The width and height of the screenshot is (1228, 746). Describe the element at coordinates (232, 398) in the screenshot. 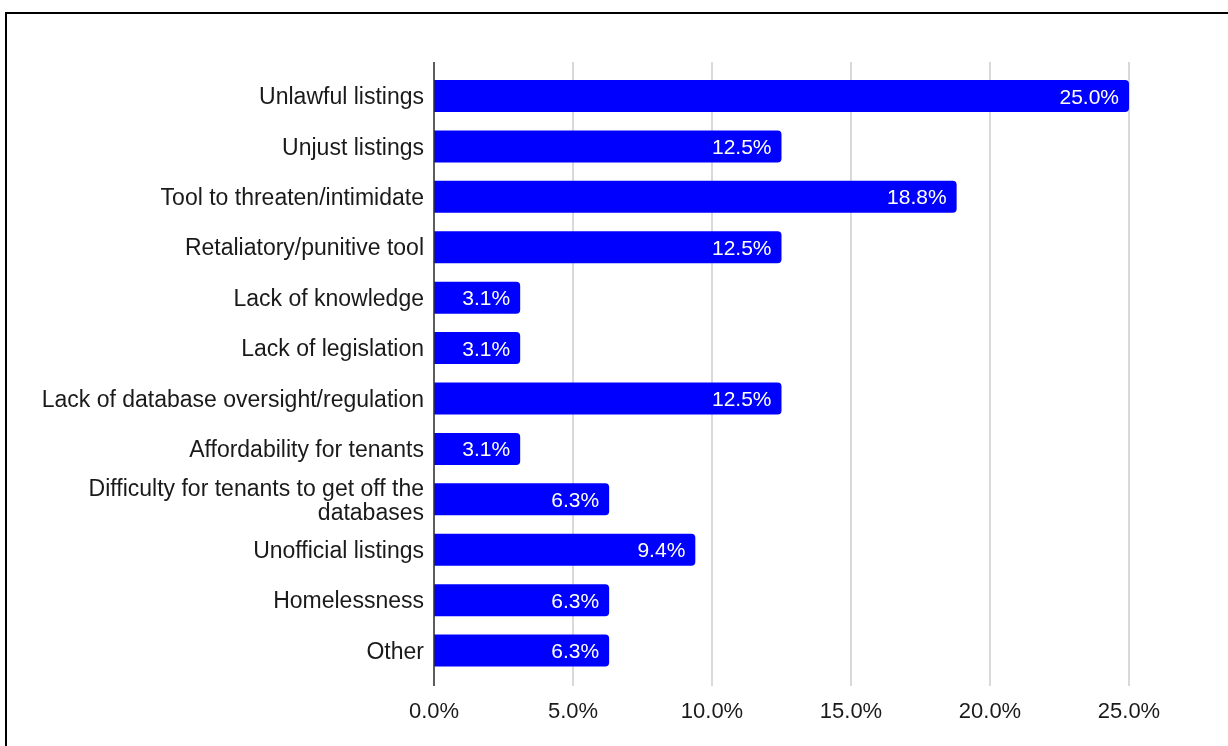

I see `y-tick-label: Lack of database oversight/regulation` at that location.